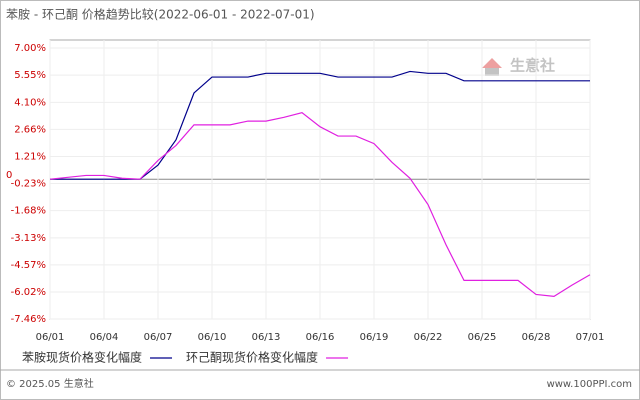  What do you see at coordinates (266, 337) in the screenshot?
I see `x-tick-label: 06/13` at bounding box center [266, 337].